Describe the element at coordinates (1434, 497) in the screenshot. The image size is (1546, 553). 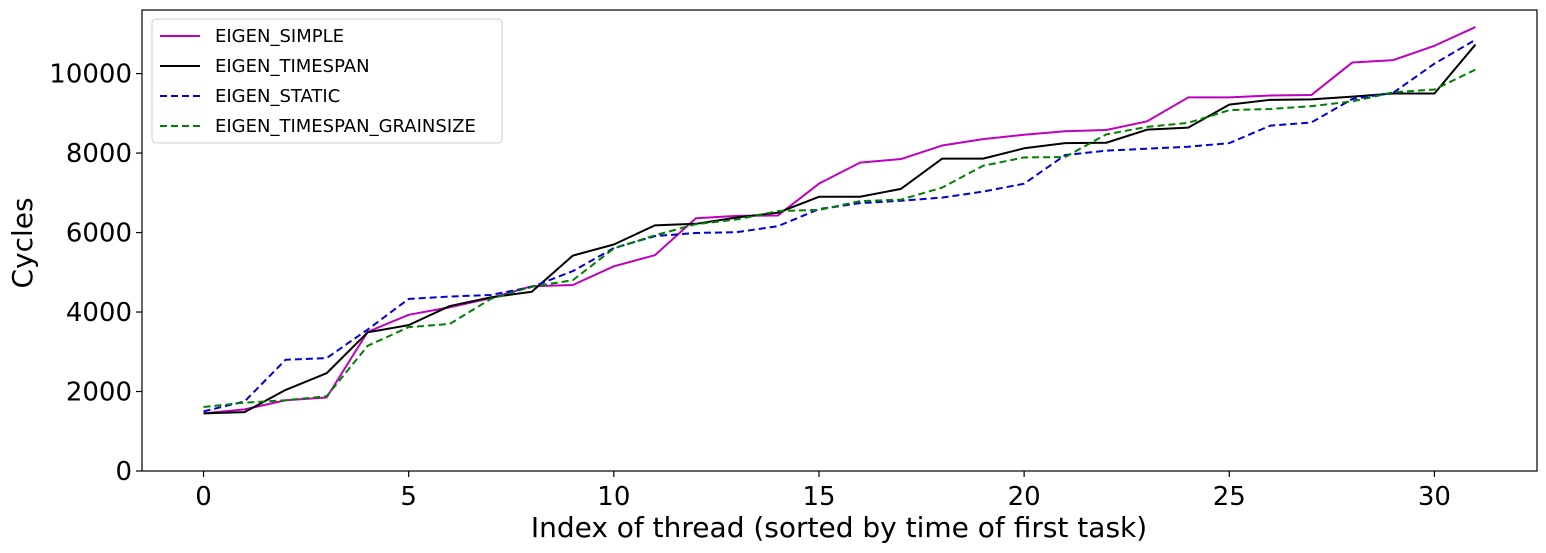
I see `x-tick-label: 30` at that location.